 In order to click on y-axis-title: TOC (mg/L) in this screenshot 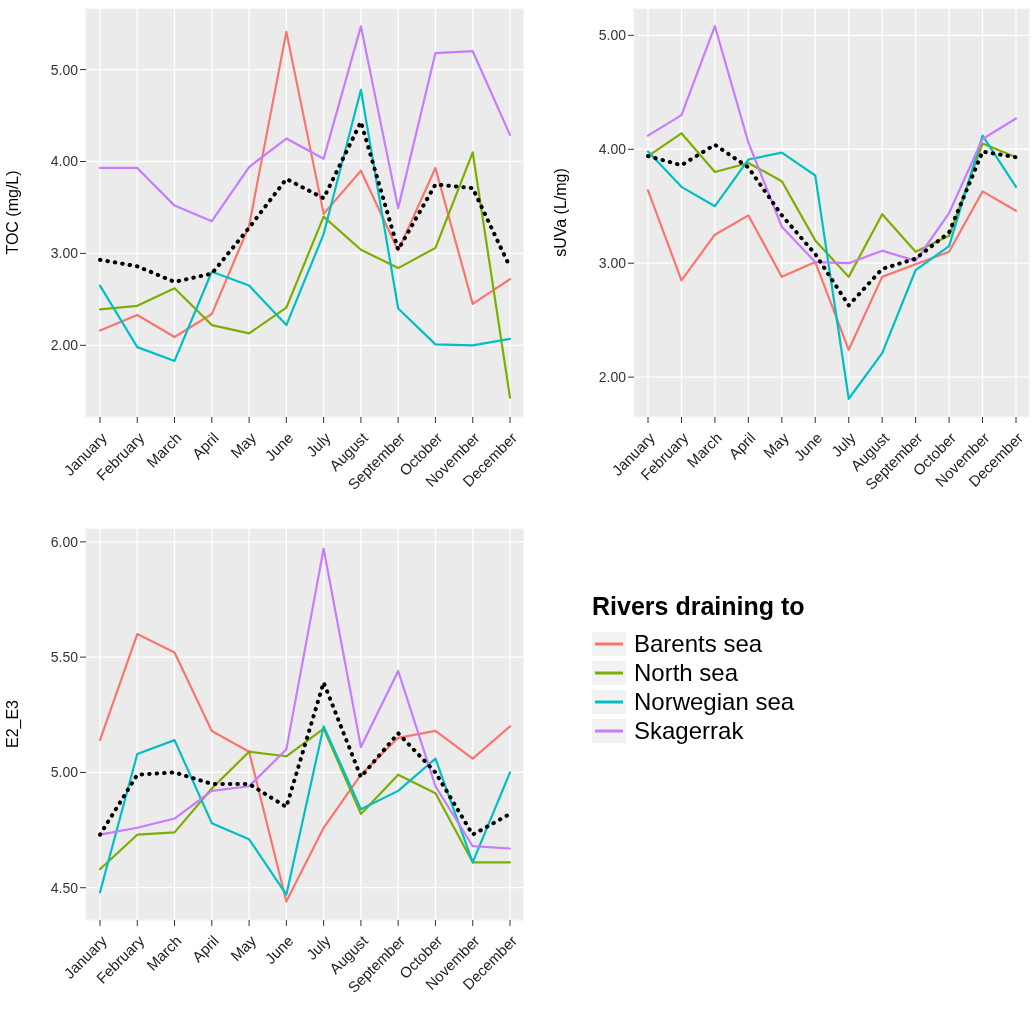, I will do `click(12, 212)`.